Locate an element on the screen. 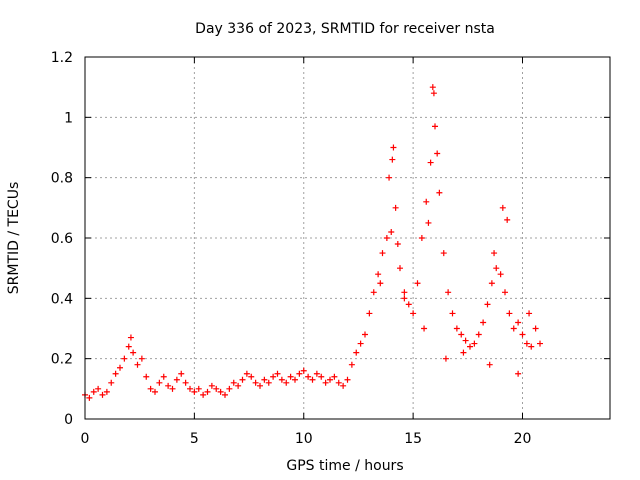  y-axis-label: SRMTID / TECUs is located at coordinates (14, 238).